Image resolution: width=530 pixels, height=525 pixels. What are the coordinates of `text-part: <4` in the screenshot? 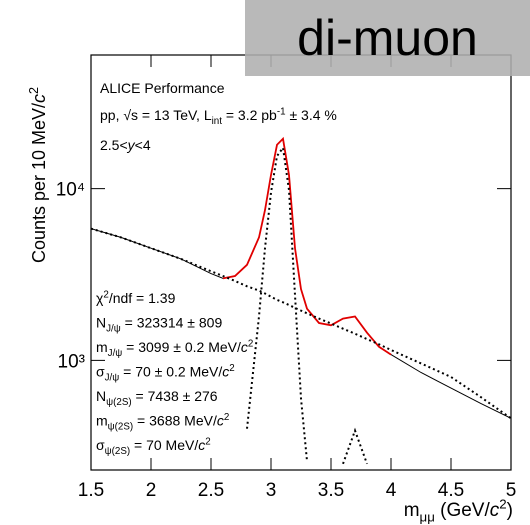 It's located at (143, 145).